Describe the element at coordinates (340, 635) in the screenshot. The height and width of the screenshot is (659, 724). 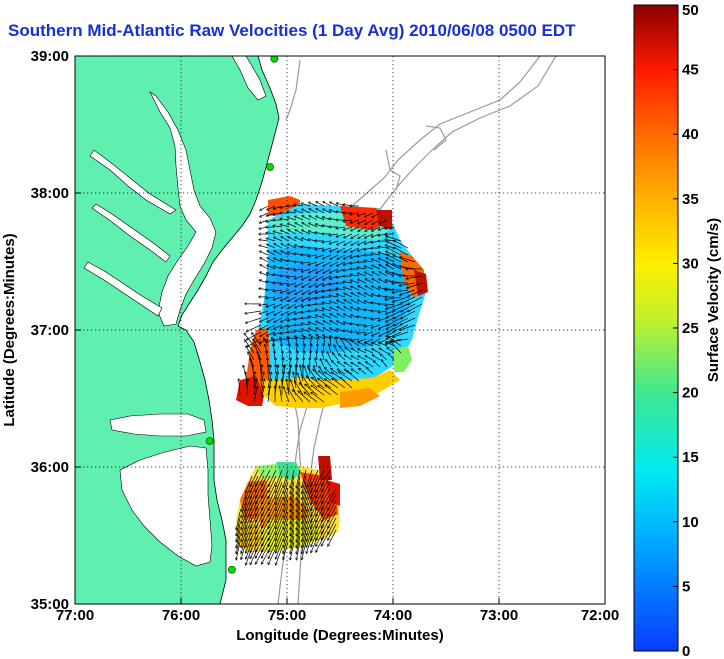
I see `x-axis-label: Longitude (Degrees:Minutes)` at that location.